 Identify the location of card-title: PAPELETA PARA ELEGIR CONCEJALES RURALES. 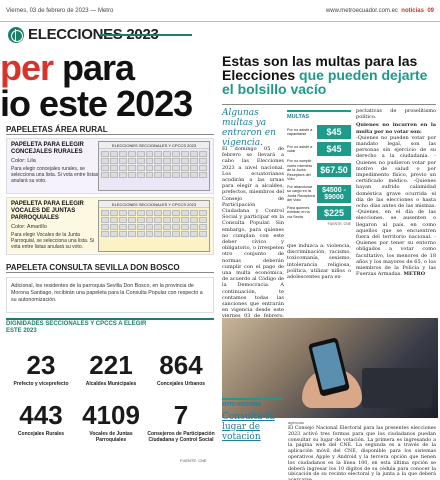
(47, 148).